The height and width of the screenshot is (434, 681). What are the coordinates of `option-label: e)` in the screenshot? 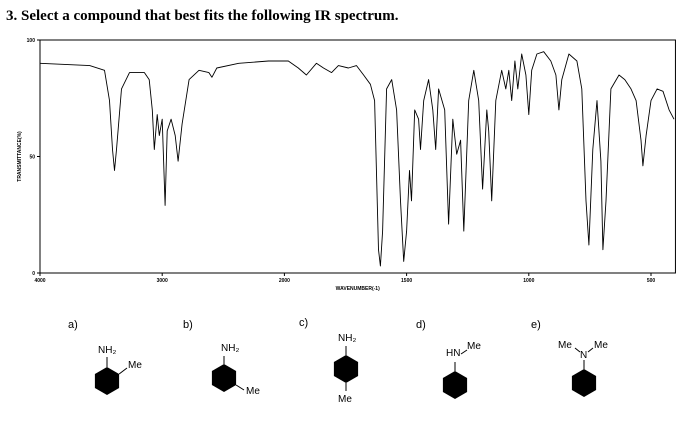 It's located at (536, 325).